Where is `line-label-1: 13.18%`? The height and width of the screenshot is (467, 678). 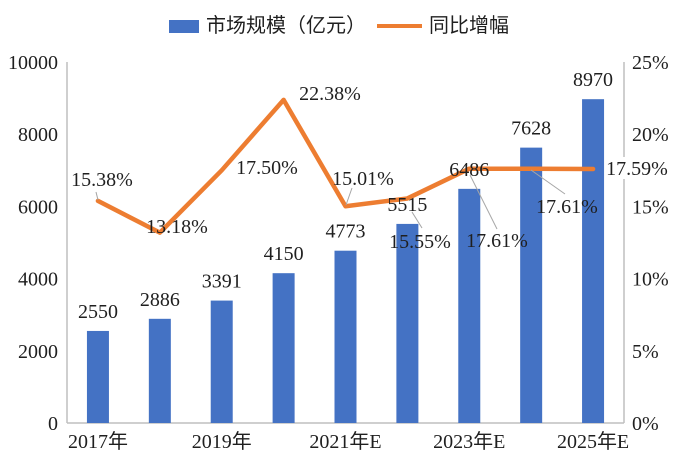 line-label-1: 13.18% is located at coordinates (177, 227).